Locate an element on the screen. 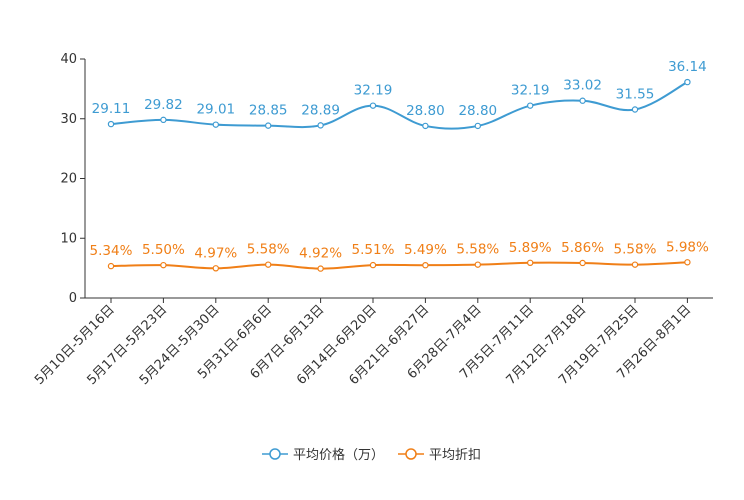 The image size is (744, 500). series-1-data-label: 31.55 is located at coordinates (635, 94).